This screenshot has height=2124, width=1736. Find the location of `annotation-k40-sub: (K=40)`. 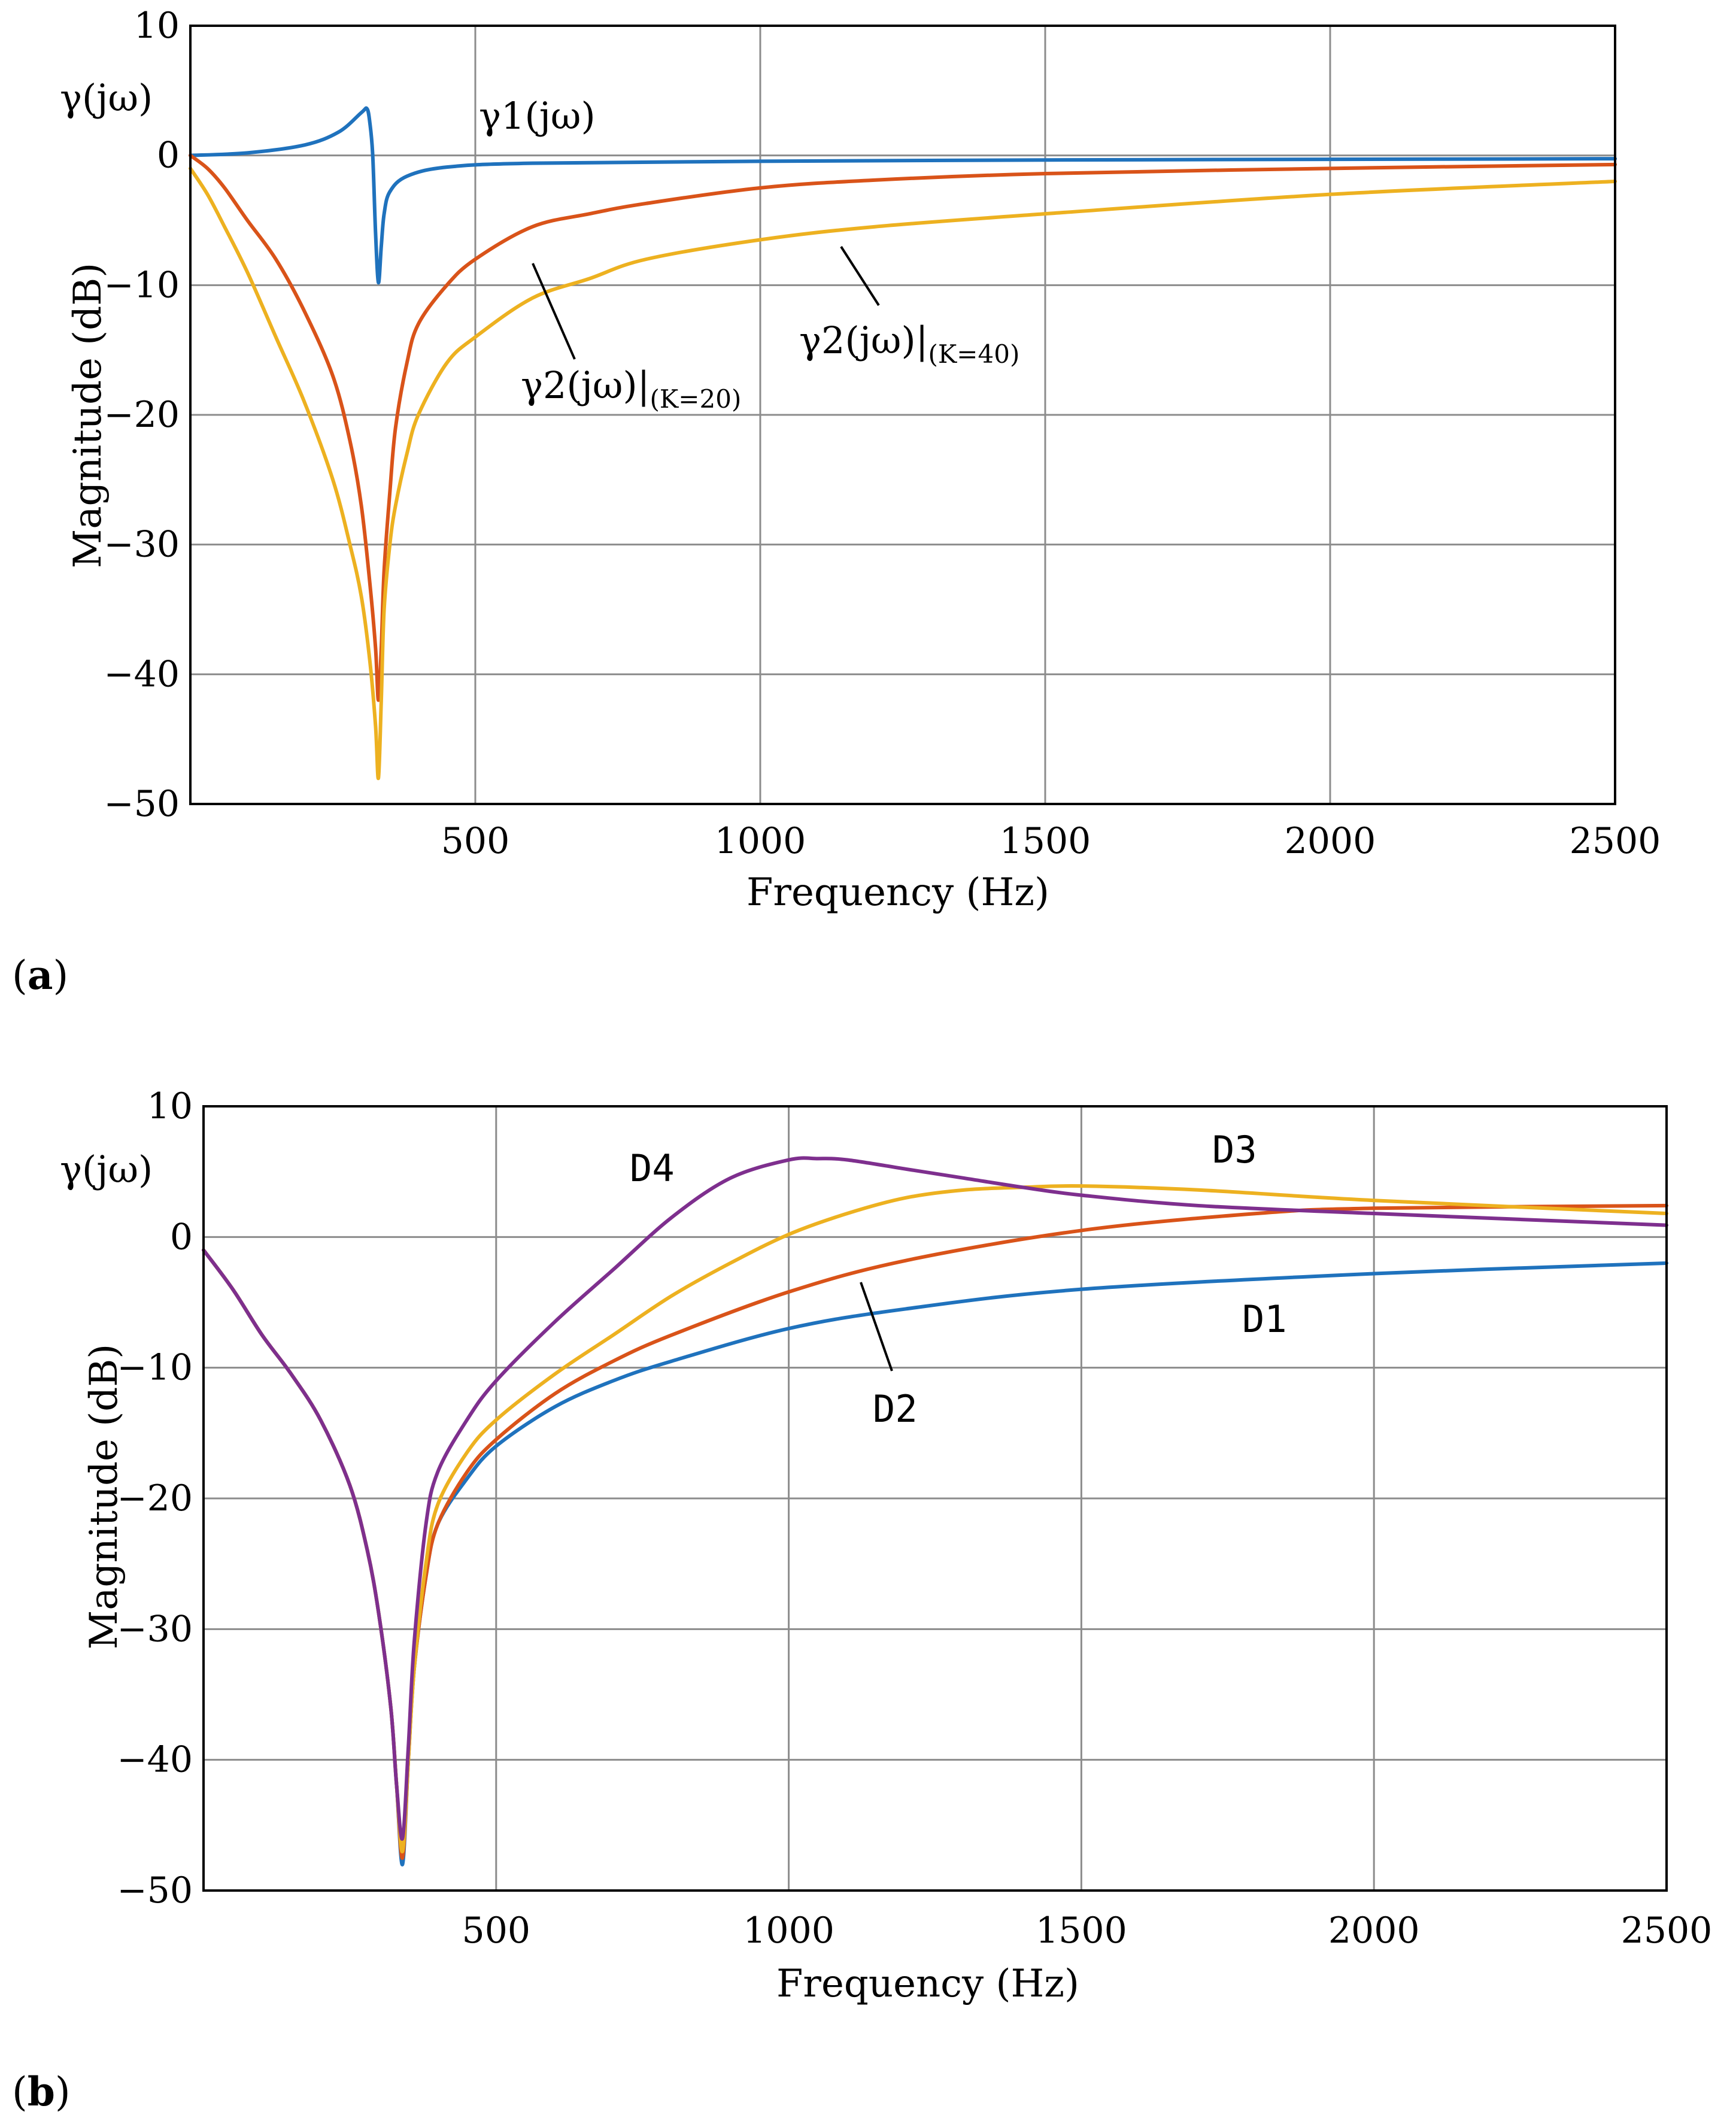

annotation-k40-sub: (K=40) is located at coordinates (974, 354).